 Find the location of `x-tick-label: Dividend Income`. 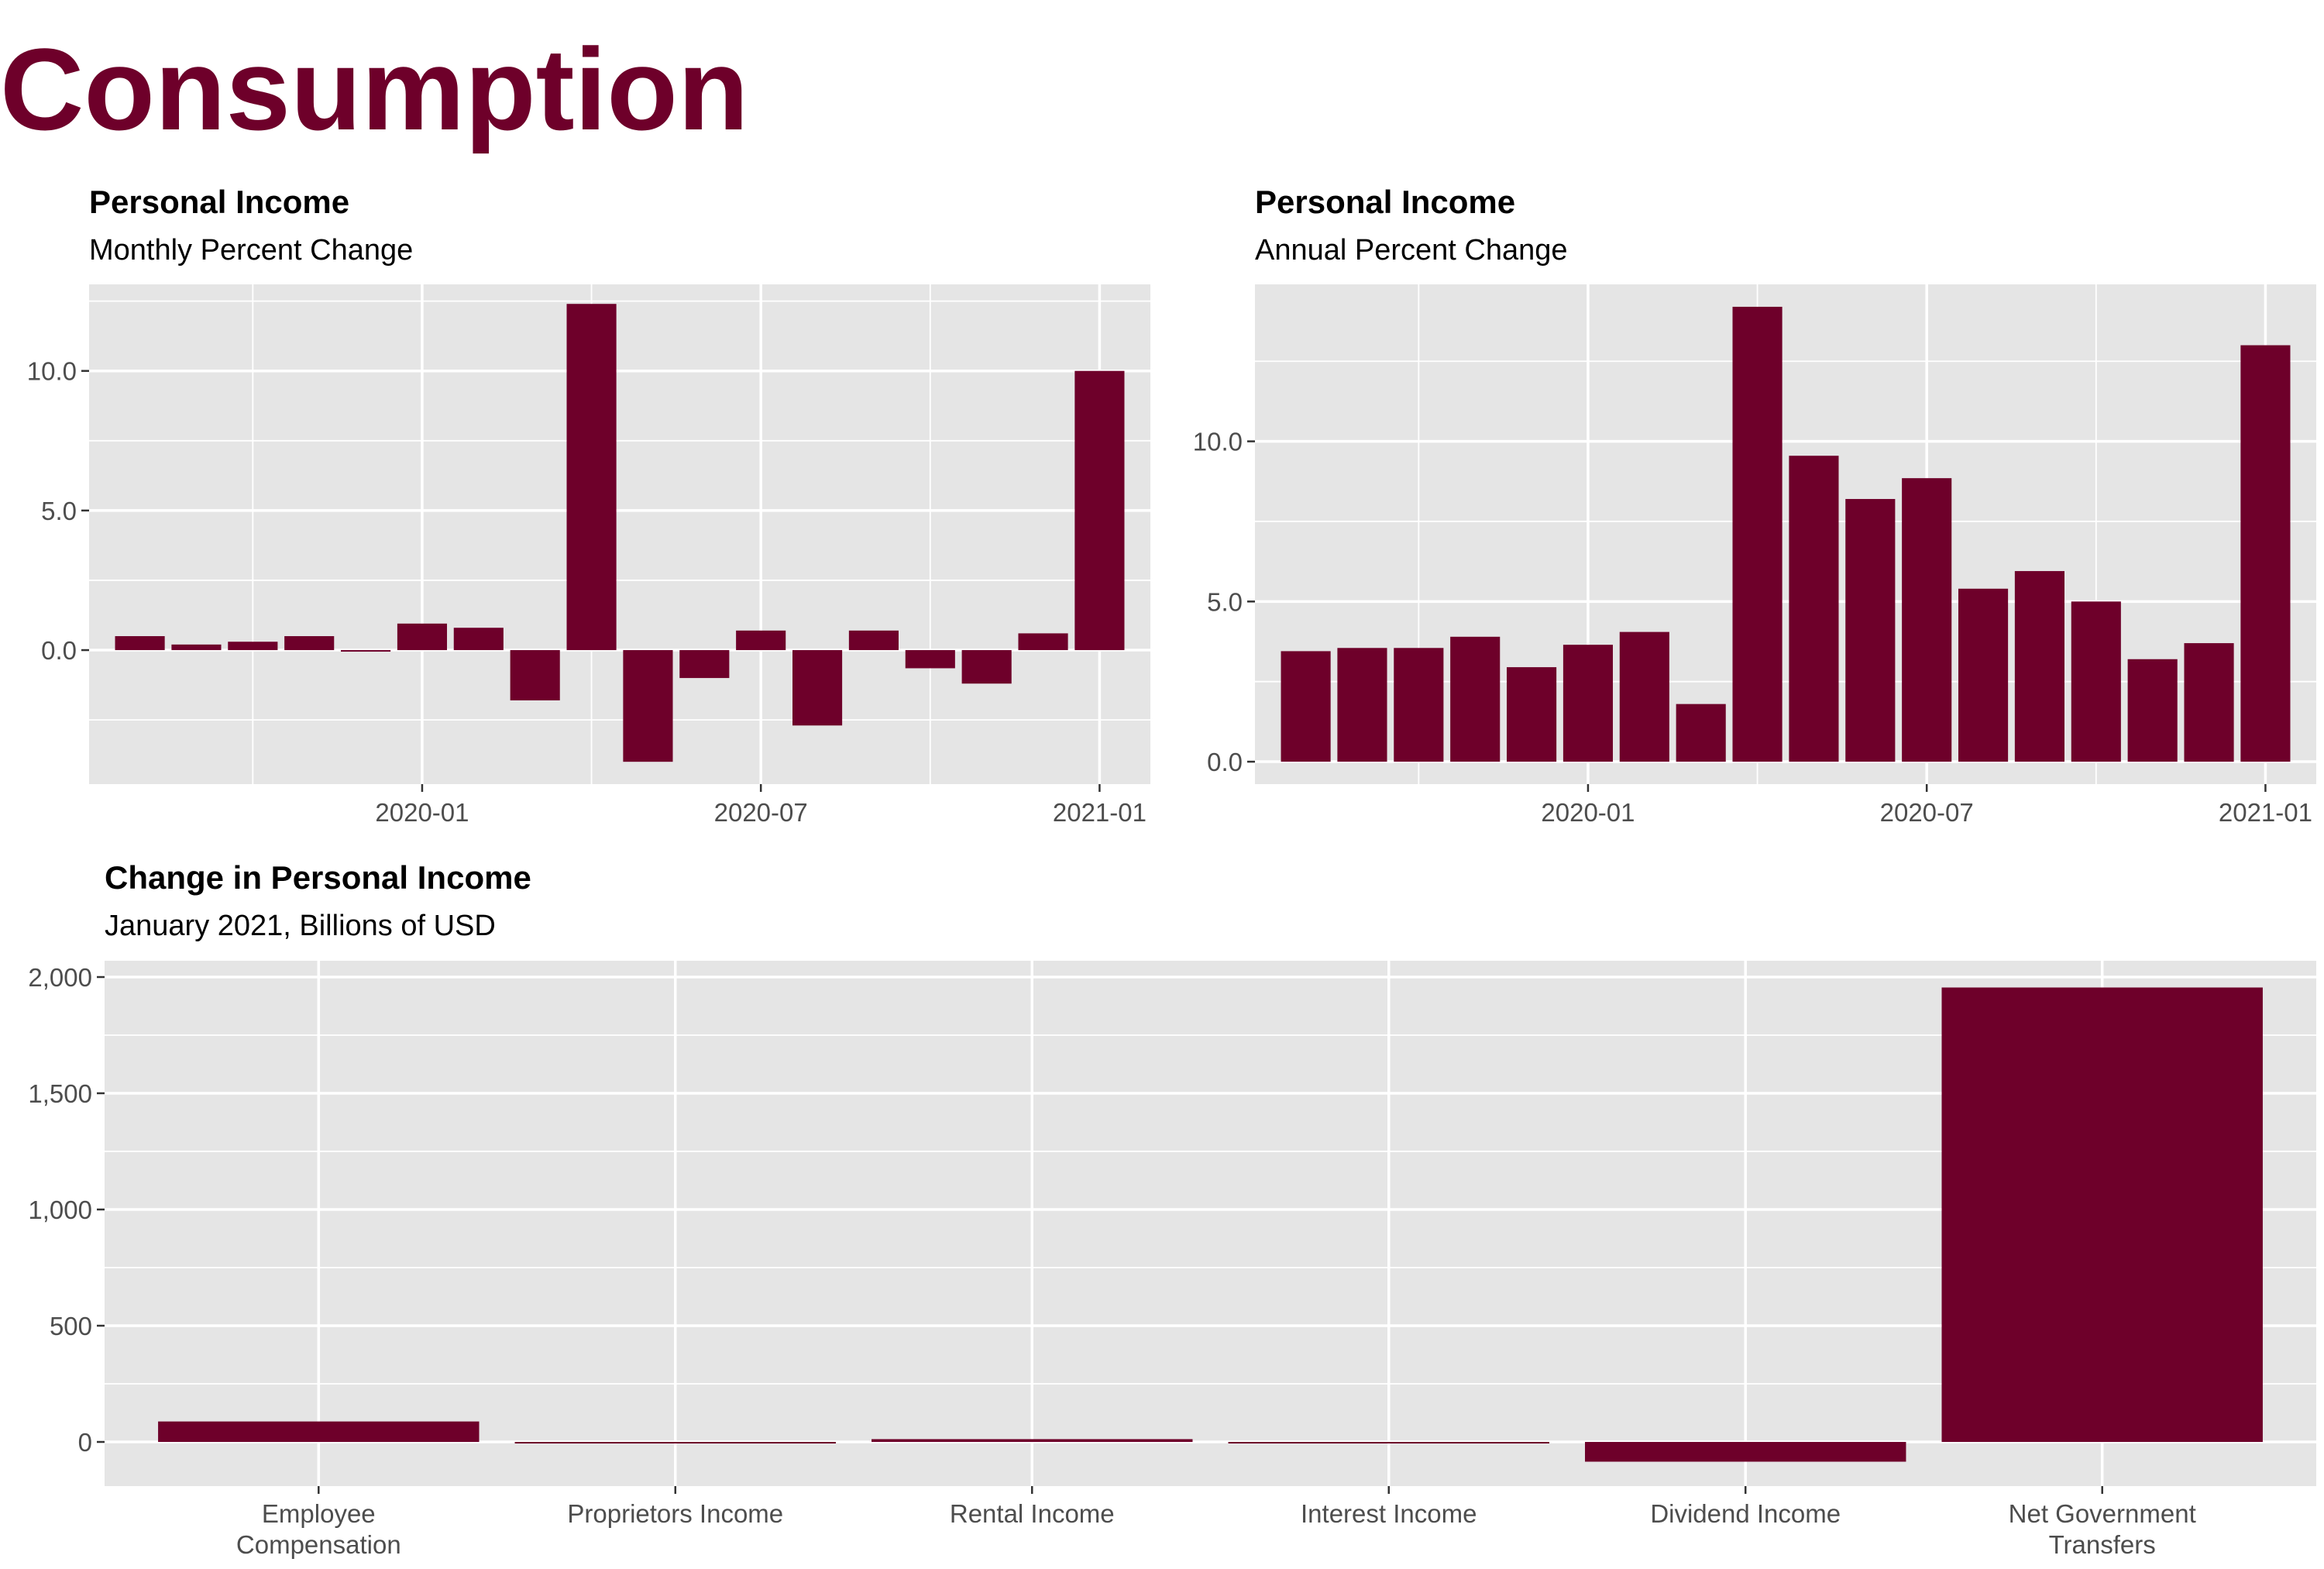

x-tick-label: Dividend Income is located at coordinates (1745, 1514).